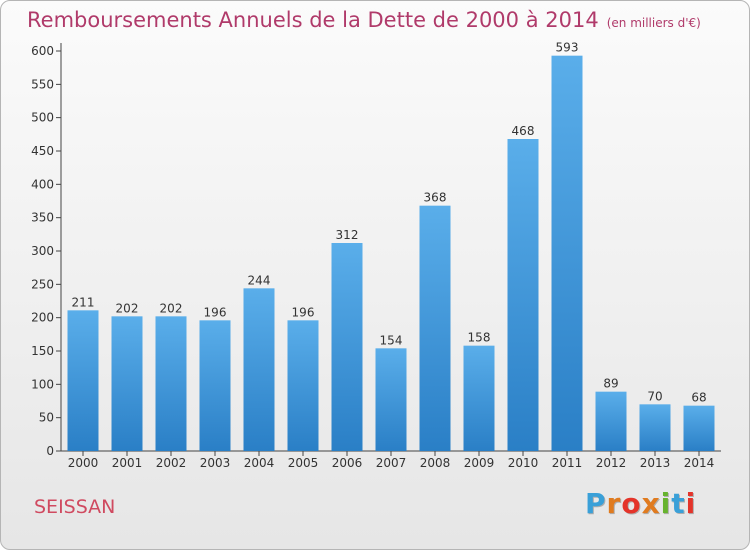 Image resolution: width=750 pixels, height=550 pixels. Describe the element at coordinates (523, 131) in the screenshot. I see `data-label: 468` at that location.